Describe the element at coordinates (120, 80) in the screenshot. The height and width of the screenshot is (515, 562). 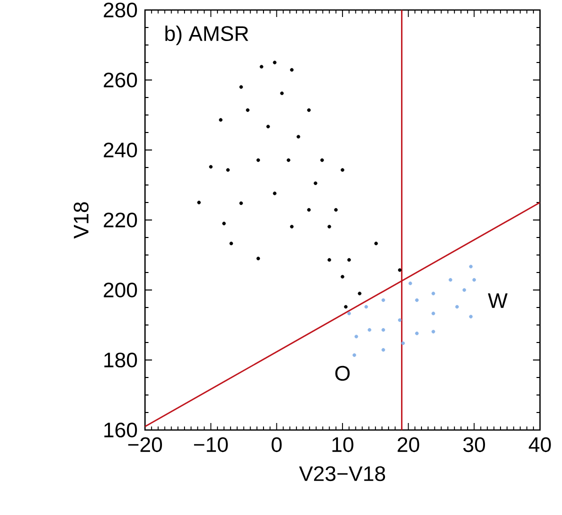
I see `y-tick-label: 260` at that location.